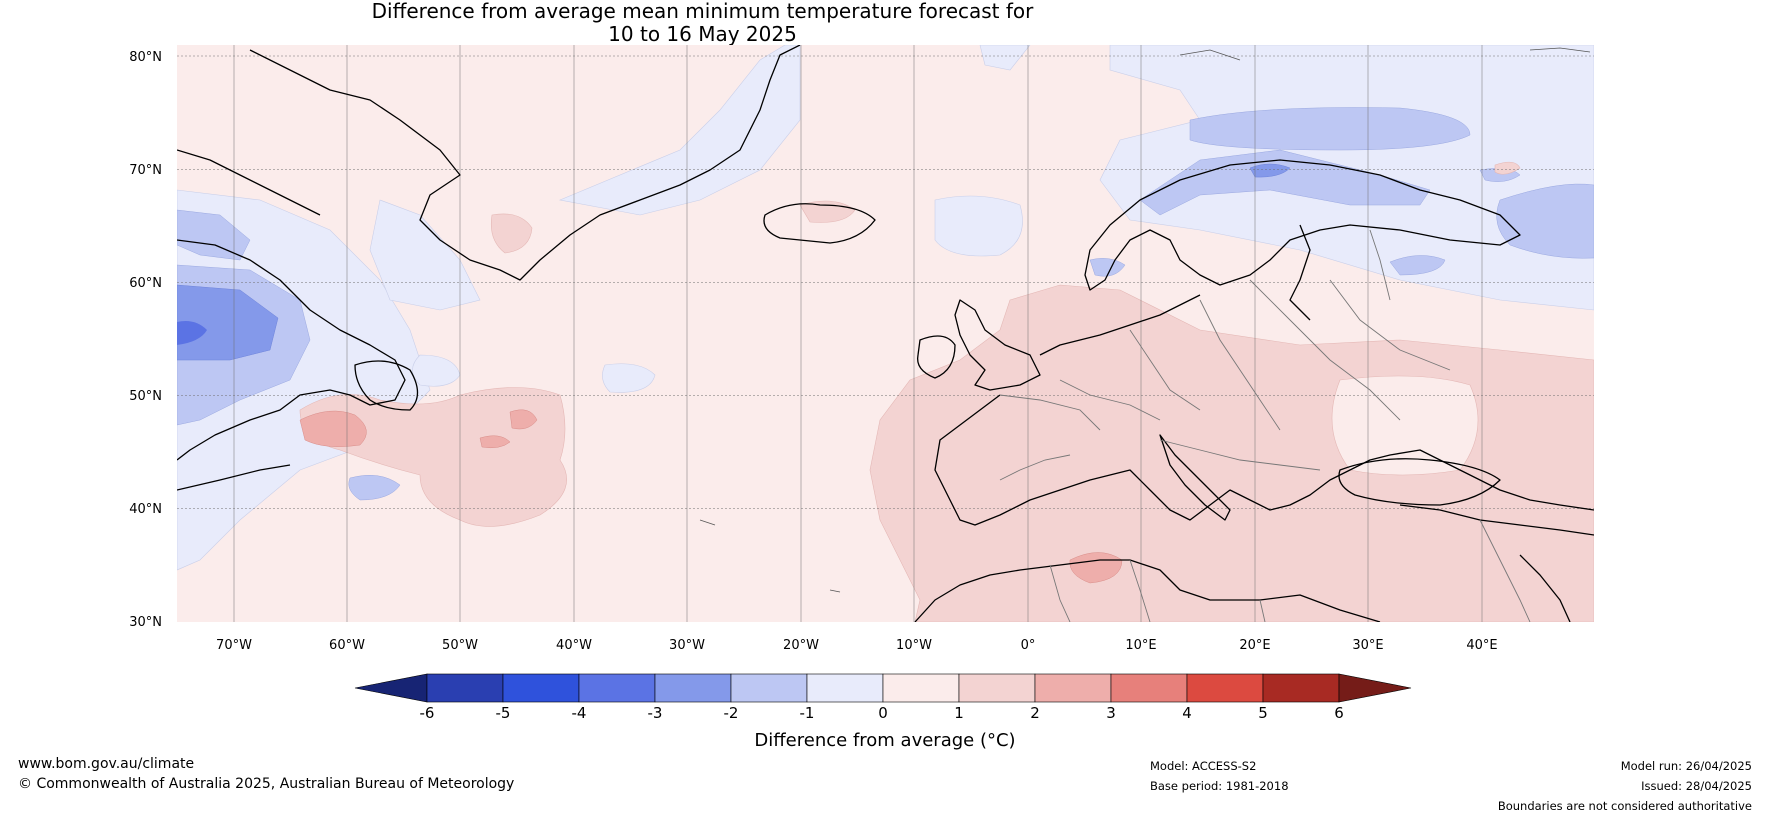 The height and width of the screenshot is (816, 1770). What do you see at coordinates (731, 713) in the screenshot?
I see `colorbar-tick-label: -2` at bounding box center [731, 713].